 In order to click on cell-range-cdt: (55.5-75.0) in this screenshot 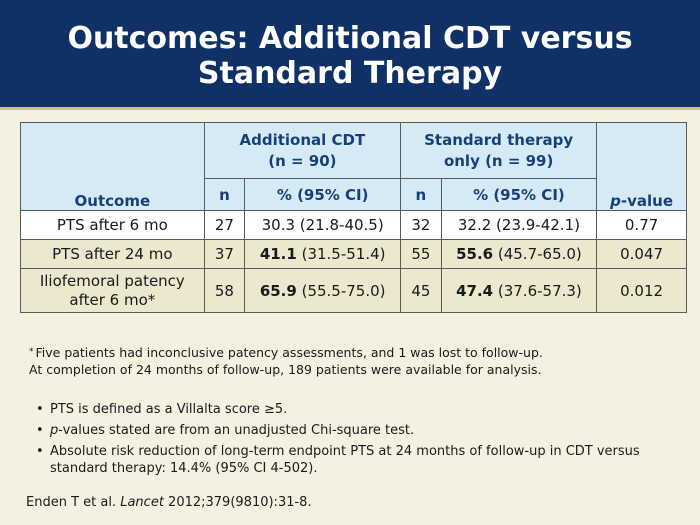, I will do `click(341, 290)`.